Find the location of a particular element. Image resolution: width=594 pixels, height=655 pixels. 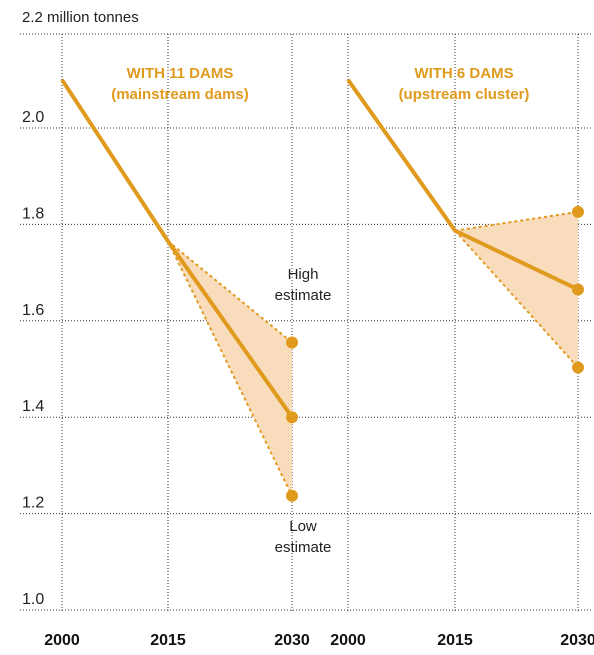

estimate-band is located at coordinates (516, 289).